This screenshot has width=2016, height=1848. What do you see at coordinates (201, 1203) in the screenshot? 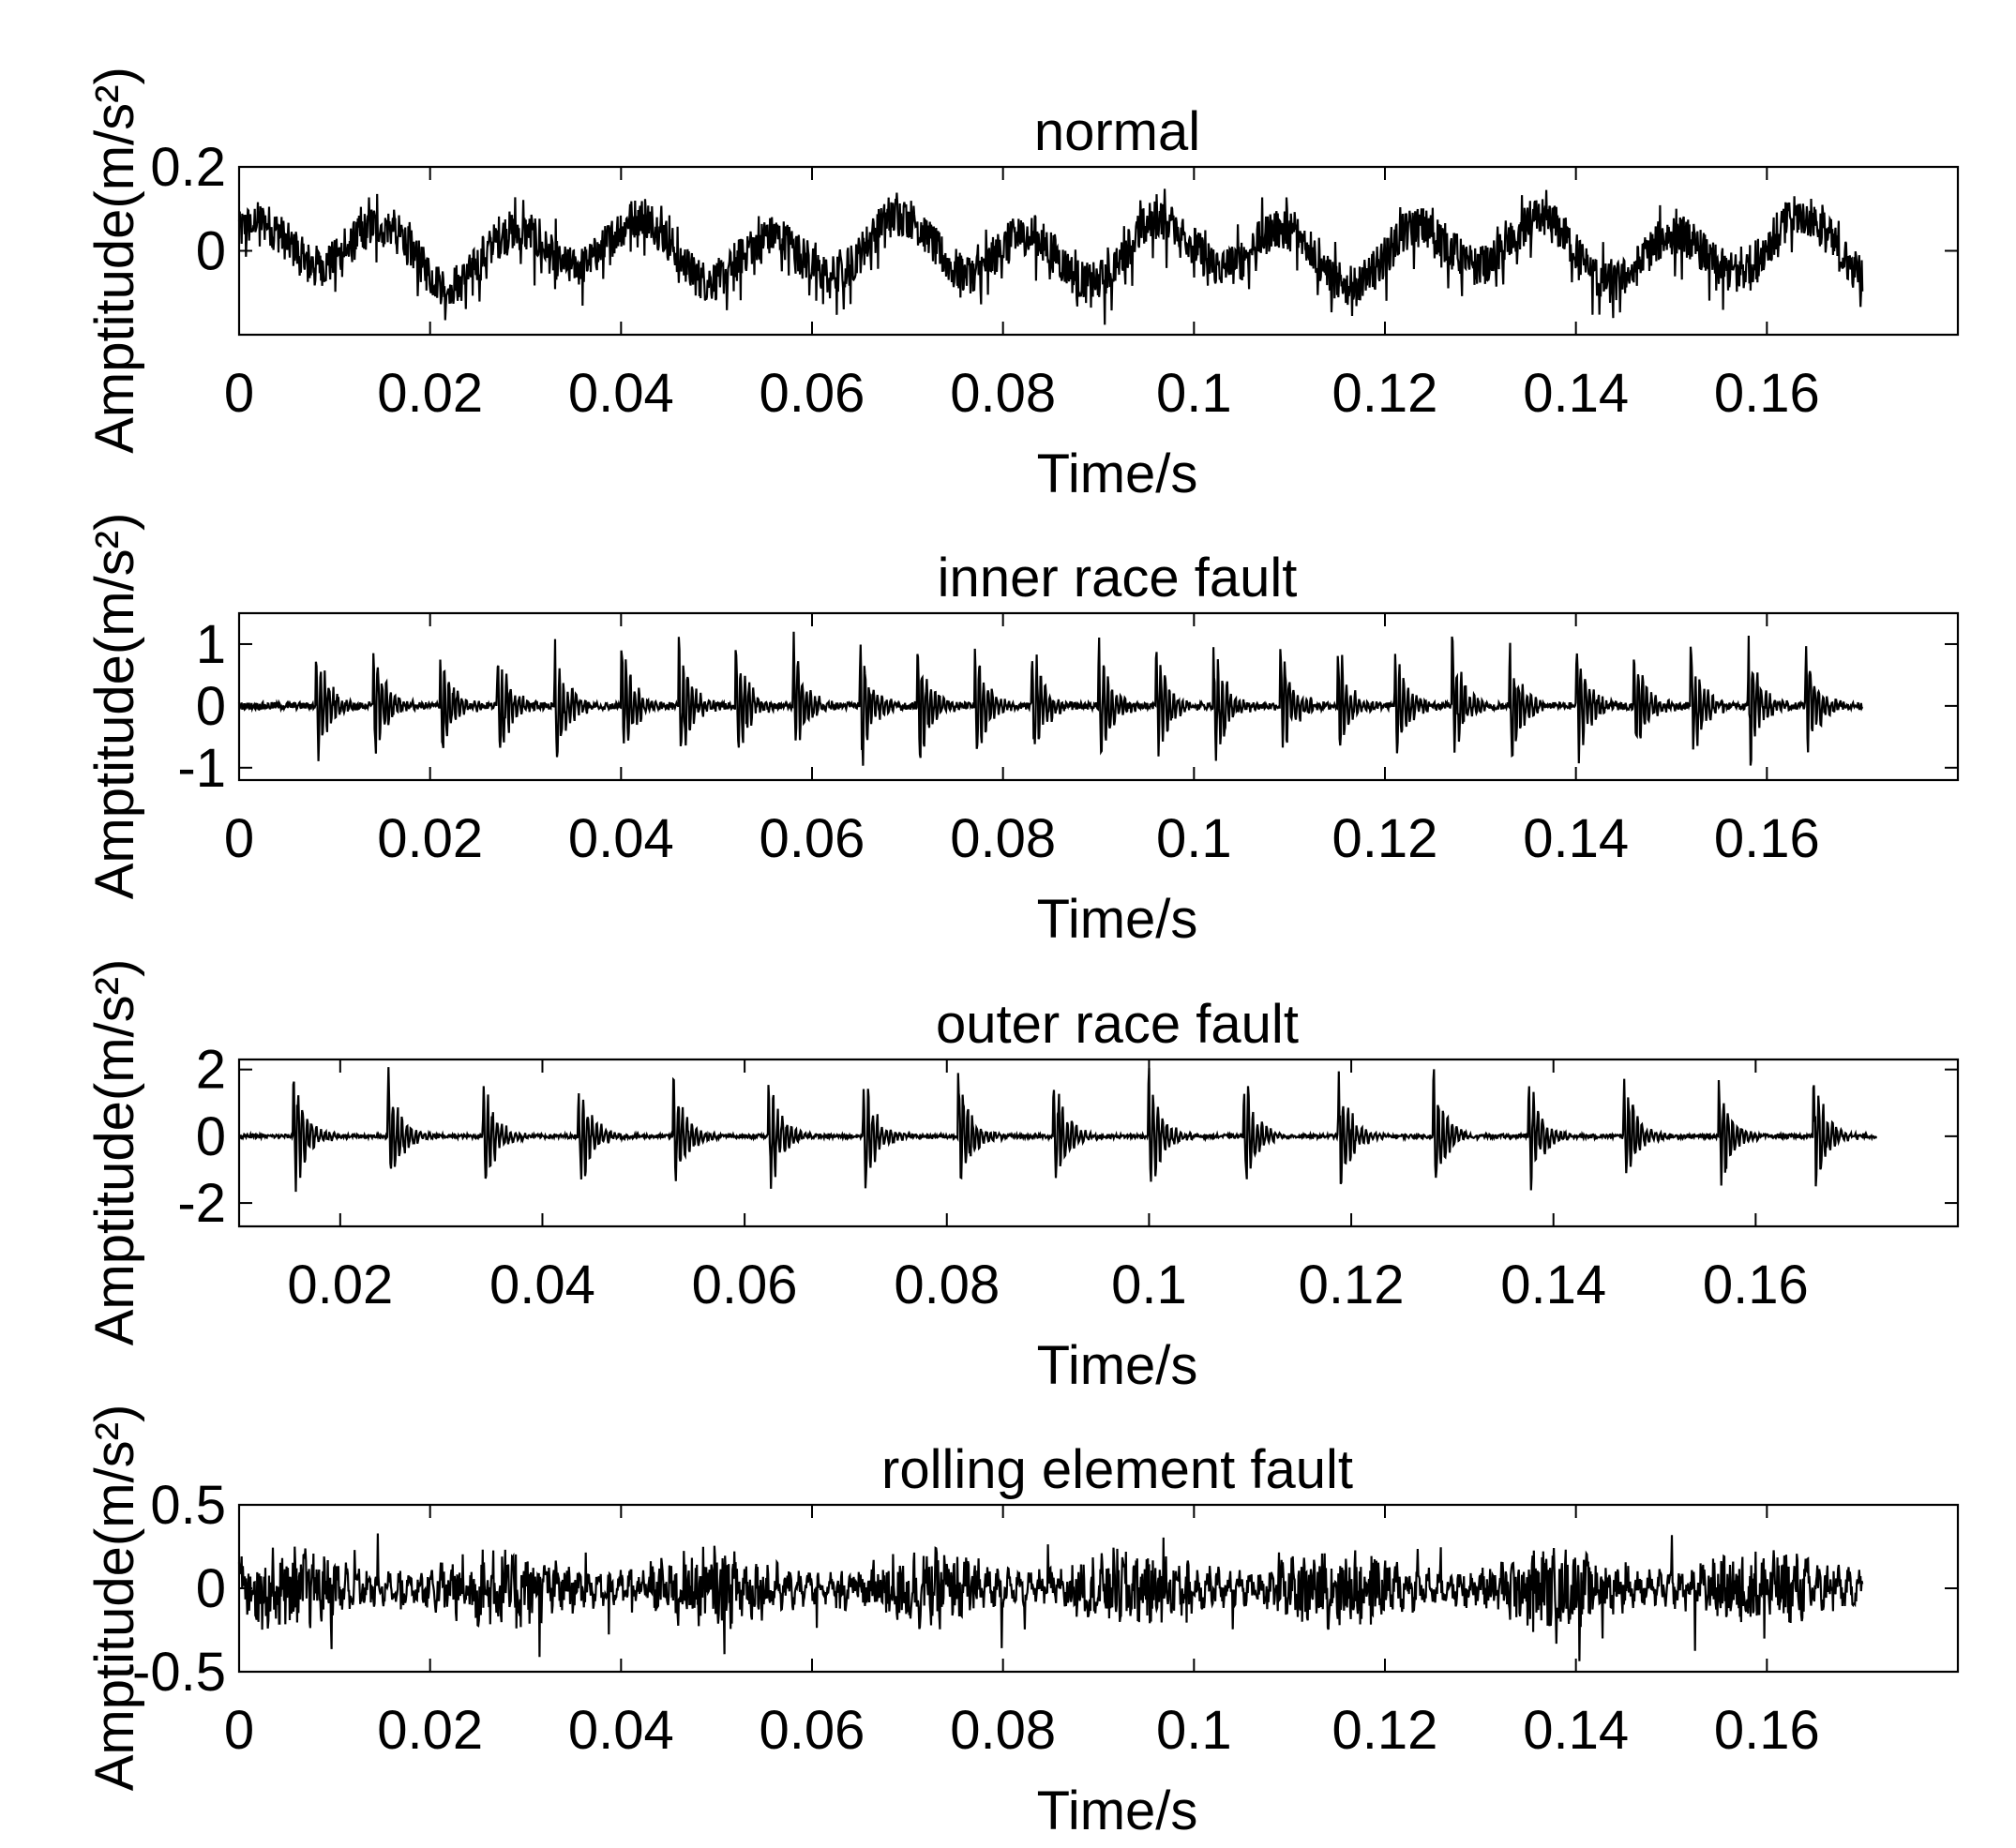
I see `y-tick-label: -2` at bounding box center [201, 1203].